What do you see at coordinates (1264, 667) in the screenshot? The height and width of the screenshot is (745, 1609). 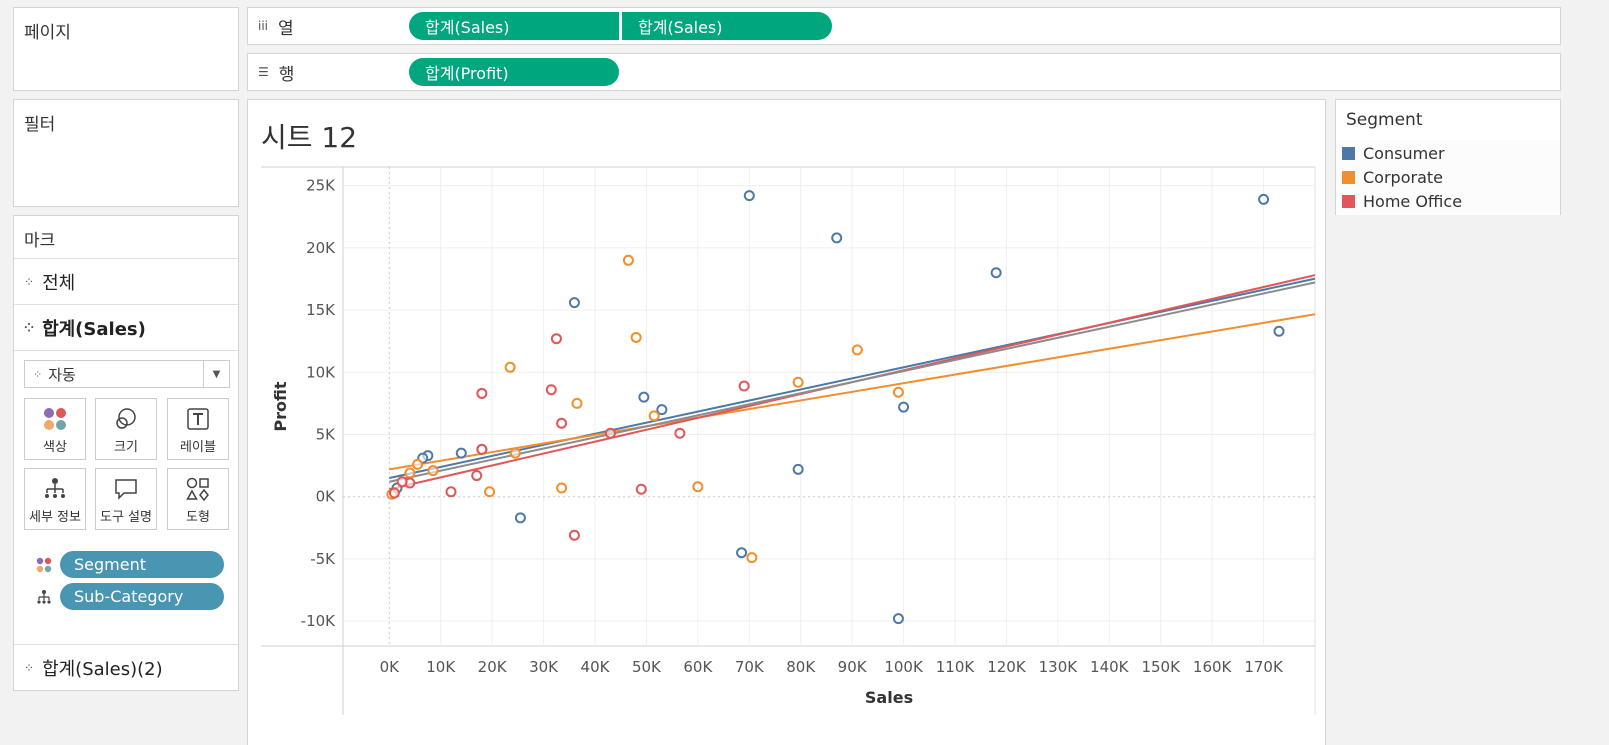 I see `x-tick-label: 170K` at bounding box center [1264, 667].